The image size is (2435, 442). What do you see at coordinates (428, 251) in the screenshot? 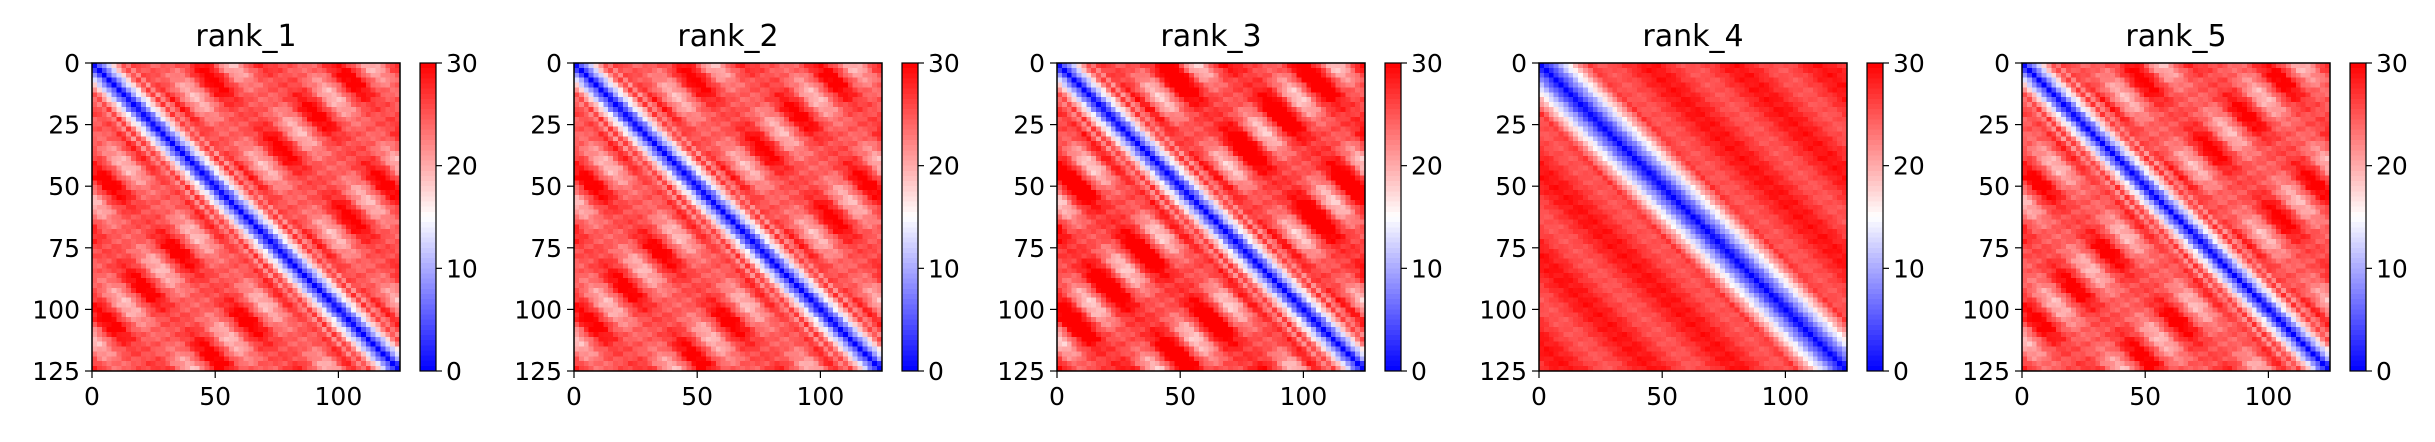
I see `colorbar-segment` at bounding box center [428, 251].